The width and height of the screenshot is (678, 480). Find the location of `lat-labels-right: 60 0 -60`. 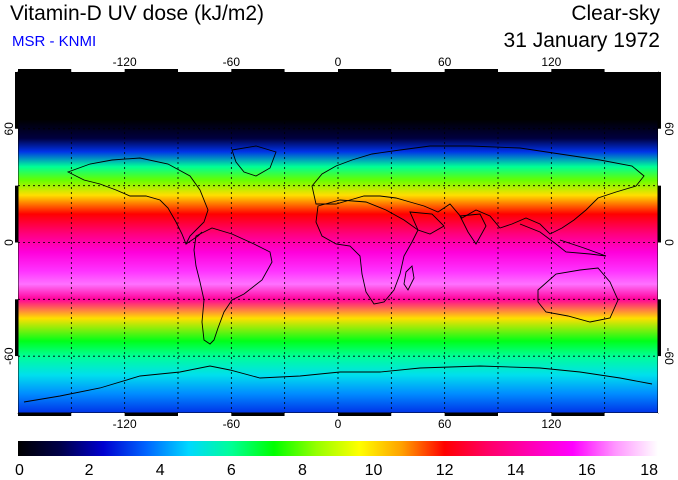

lat-labels-right: 60 0 -60 is located at coordinates (669, 243).